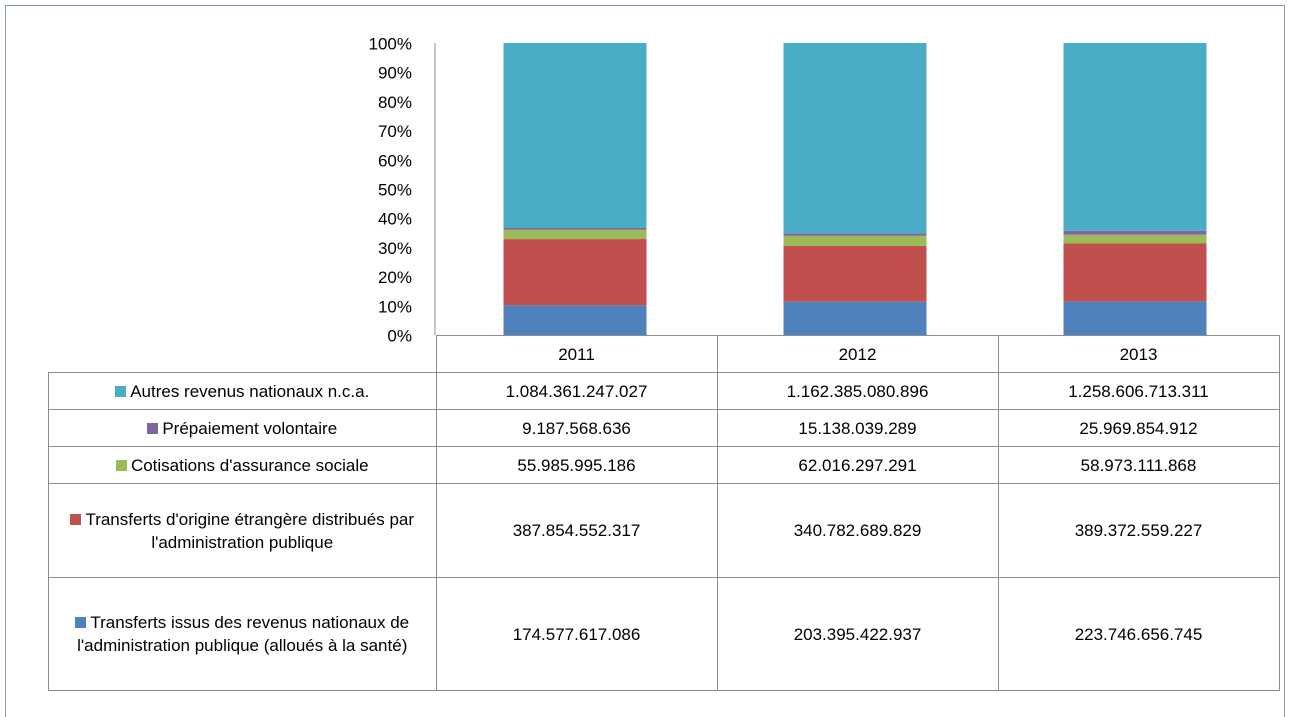 The height and width of the screenshot is (717, 1291). Describe the element at coordinates (576, 530) in the screenshot. I see `value-cell: 387.854.552.317` at that location.